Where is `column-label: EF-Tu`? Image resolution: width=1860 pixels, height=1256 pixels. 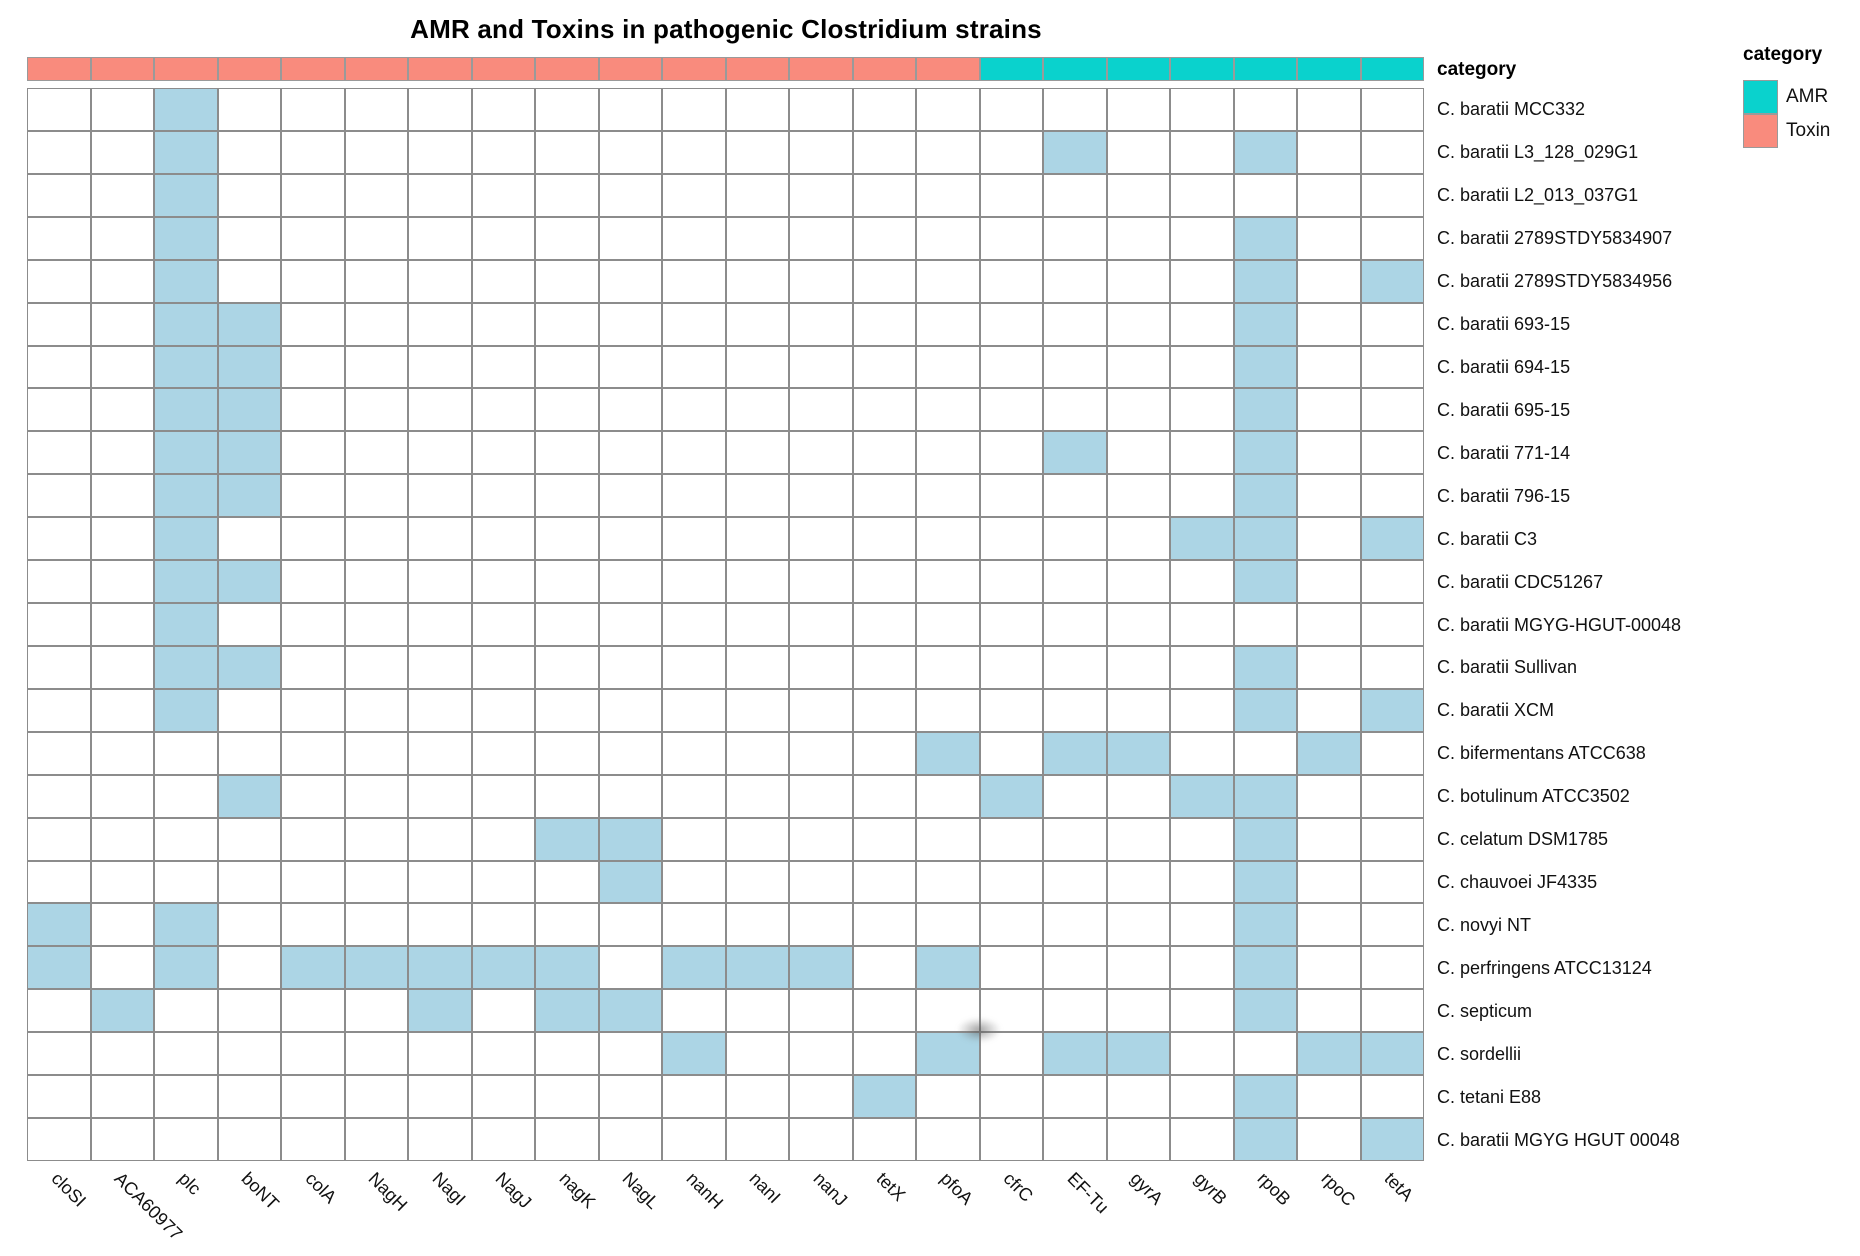 column-label: EF-Tu is located at coordinates (1088, 1193).